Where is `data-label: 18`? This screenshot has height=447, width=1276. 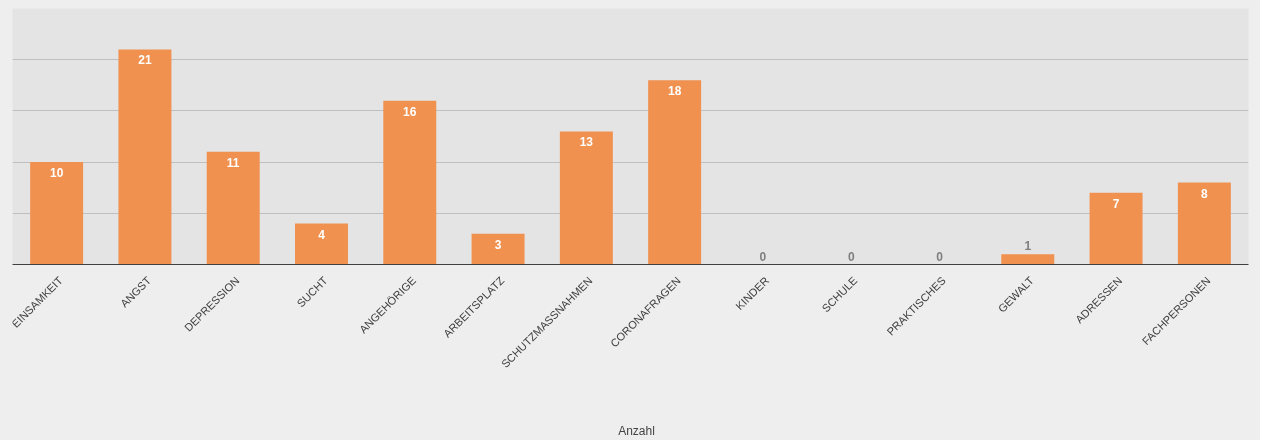
data-label: 18 is located at coordinates (674, 91).